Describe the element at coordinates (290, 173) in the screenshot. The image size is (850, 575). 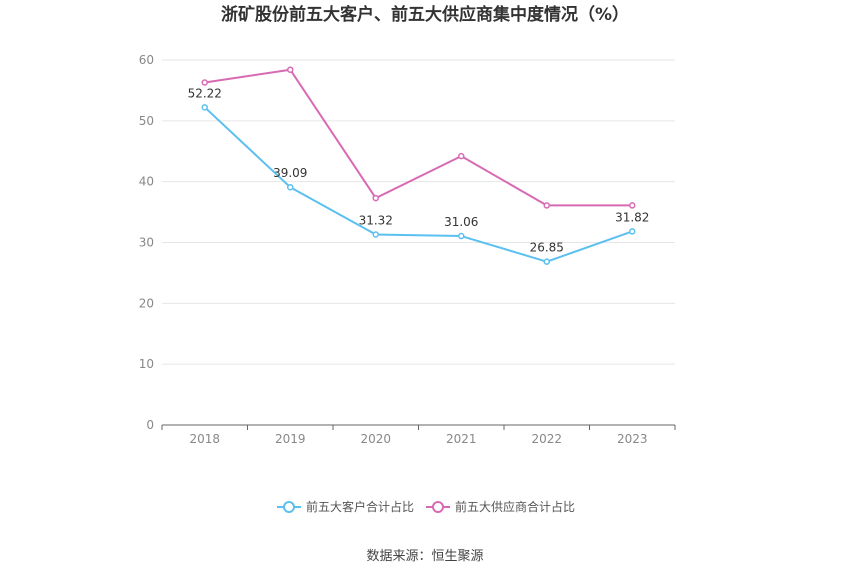
I see `data-label: 39.09` at that location.